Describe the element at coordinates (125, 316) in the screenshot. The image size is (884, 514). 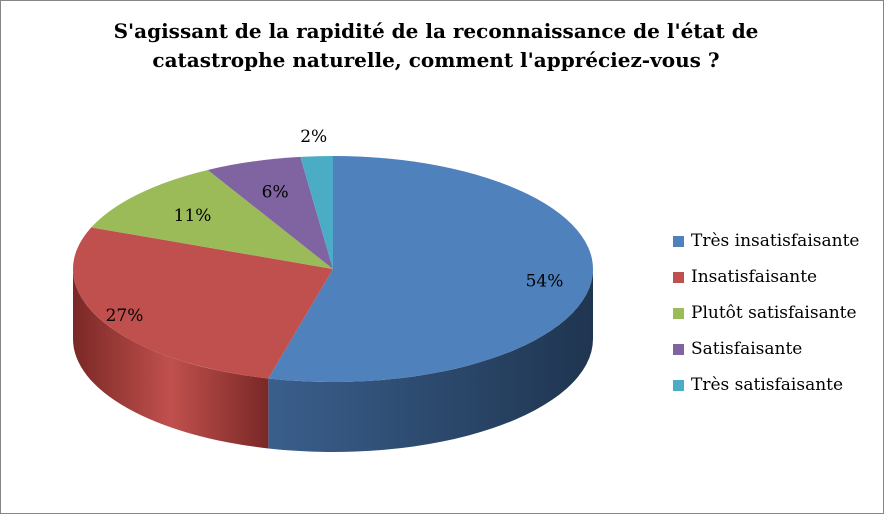
I see `data-label: 27%` at that location.